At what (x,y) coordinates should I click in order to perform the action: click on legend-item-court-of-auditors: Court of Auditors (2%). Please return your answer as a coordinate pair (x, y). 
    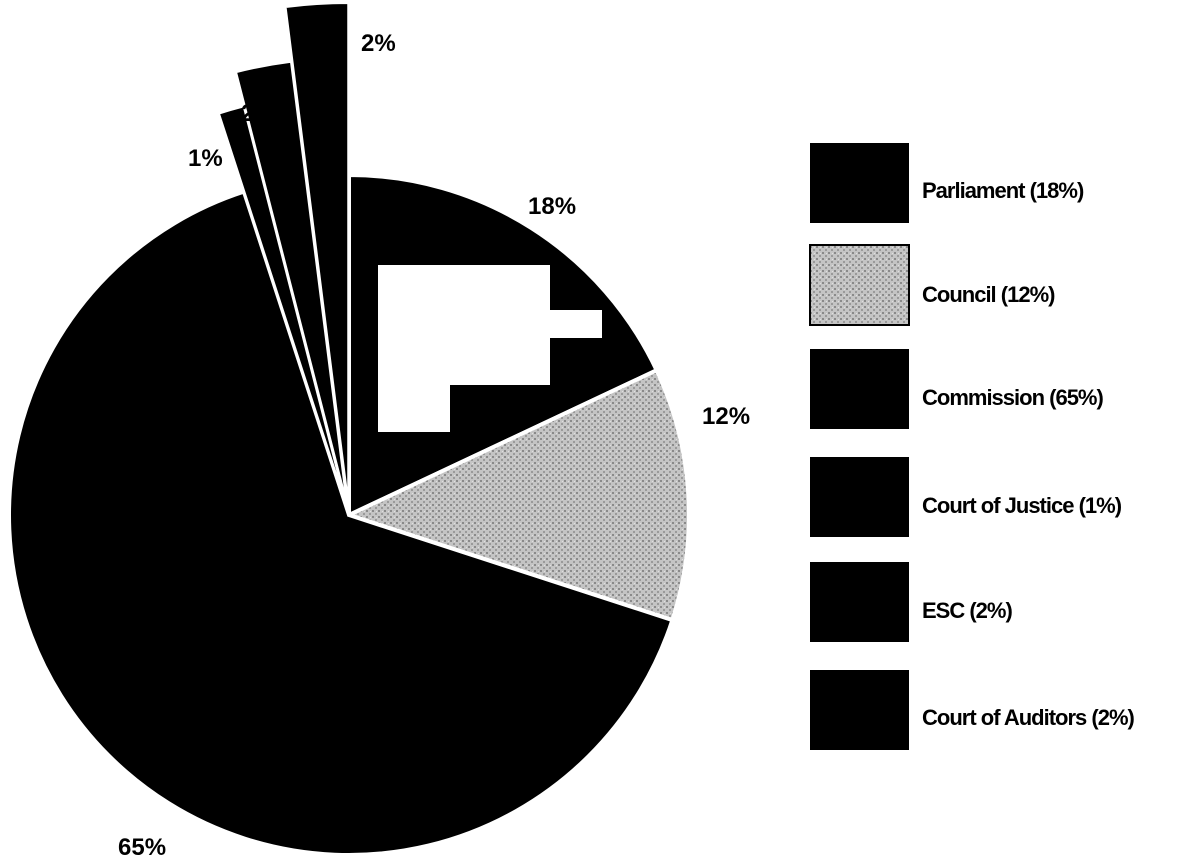
    Looking at the image, I should click on (972, 710).